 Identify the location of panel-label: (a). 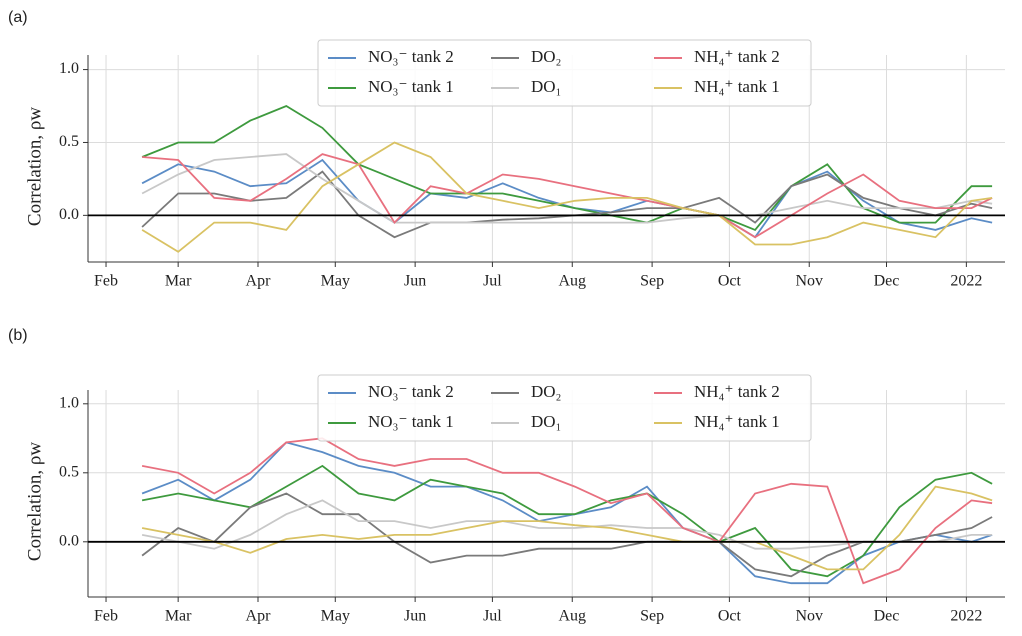
(18, 17).